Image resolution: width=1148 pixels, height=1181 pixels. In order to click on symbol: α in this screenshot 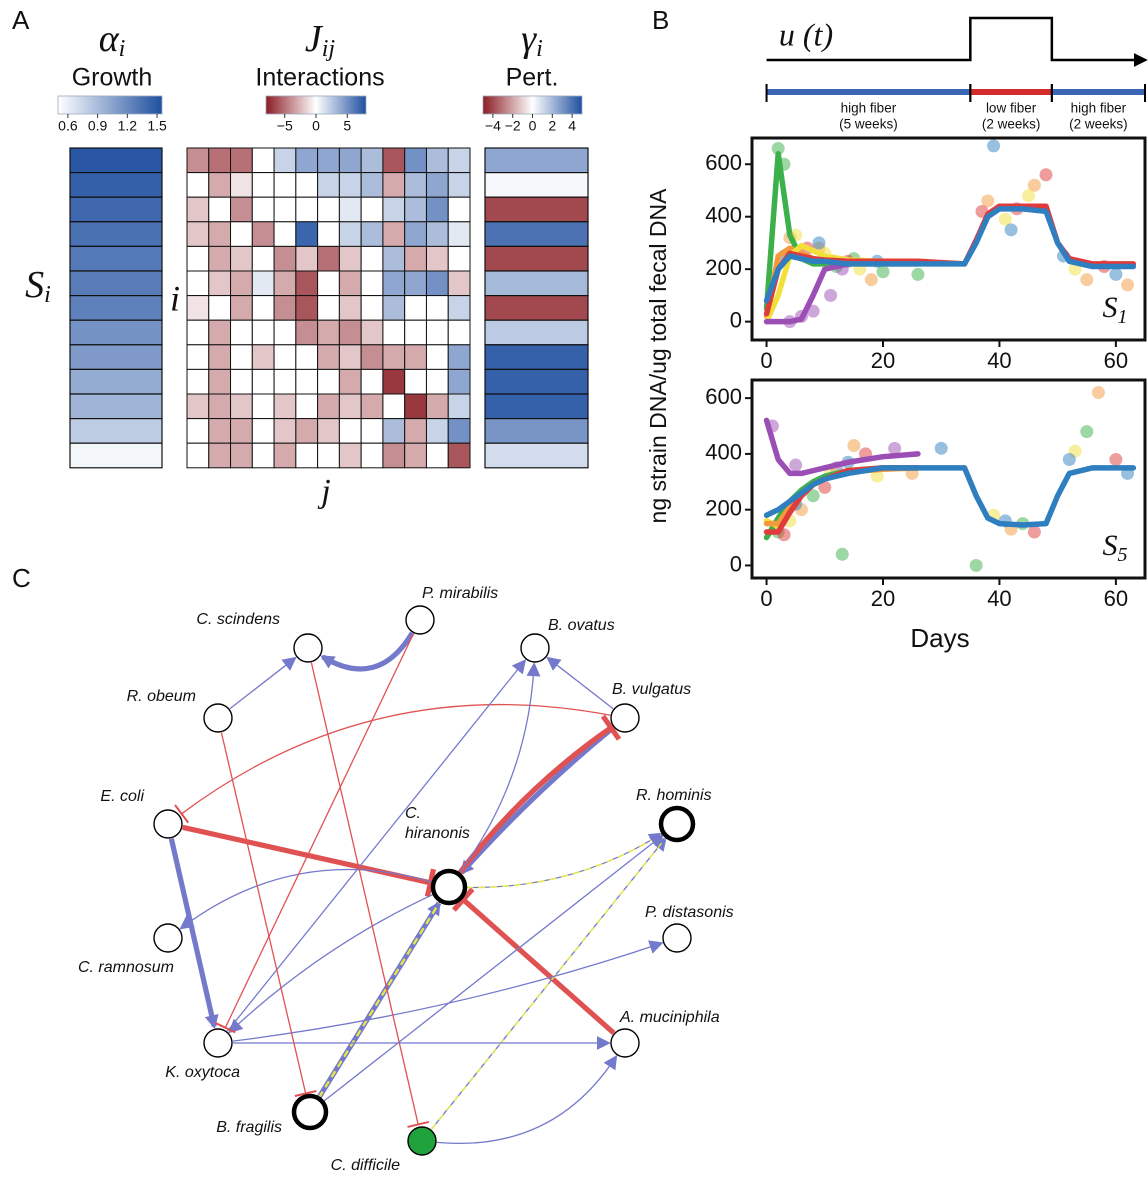, I will do `click(109, 39)`.